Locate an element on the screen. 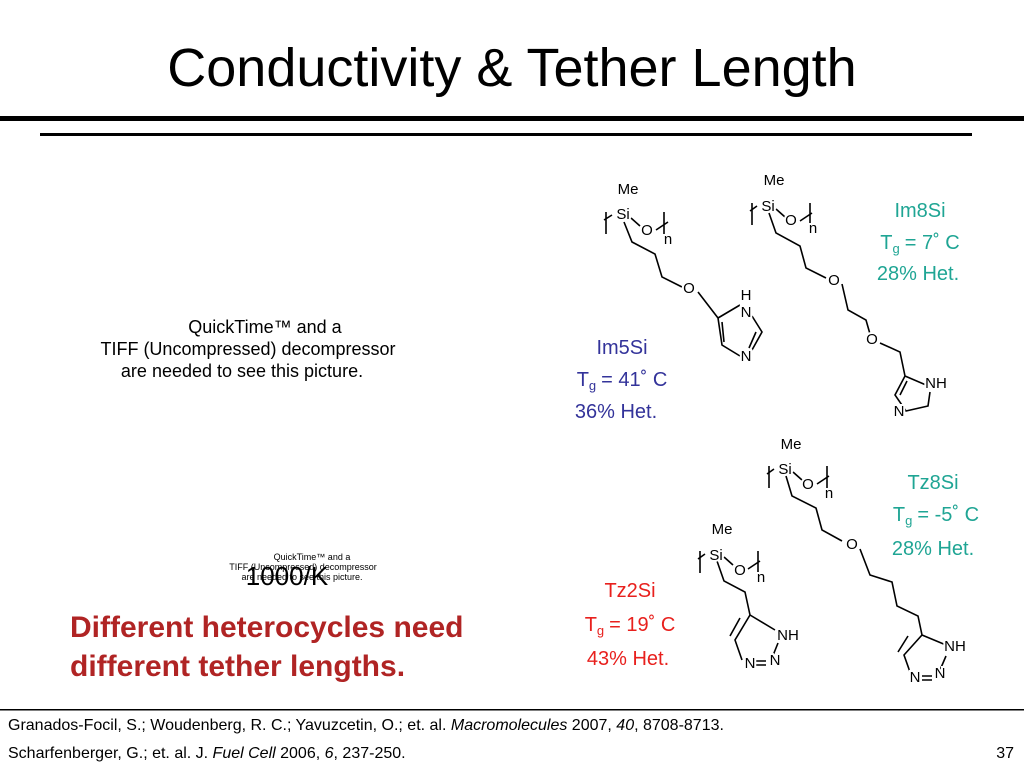 The height and width of the screenshot is (768, 1024). ref-part: 2007, is located at coordinates (591, 725).